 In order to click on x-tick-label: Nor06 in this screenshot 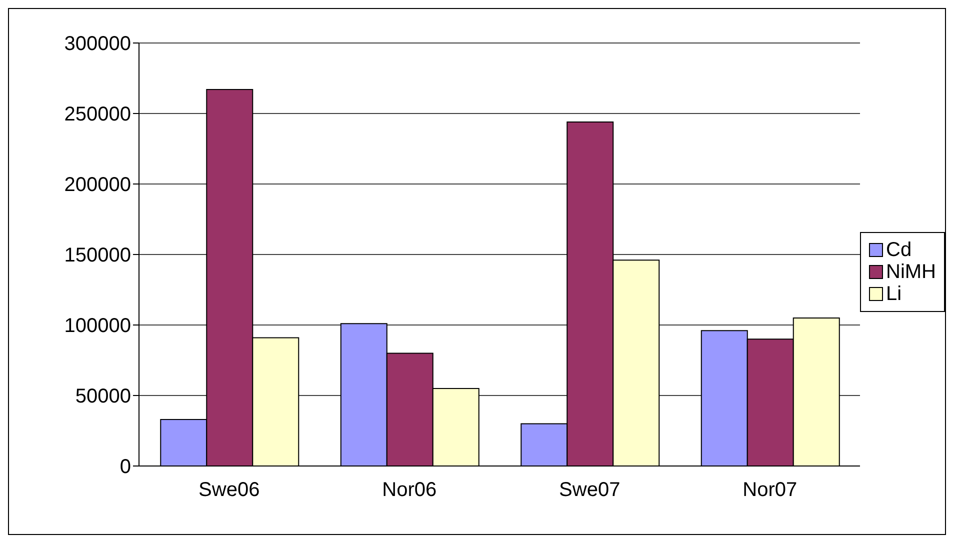, I will do `click(409, 490)`.